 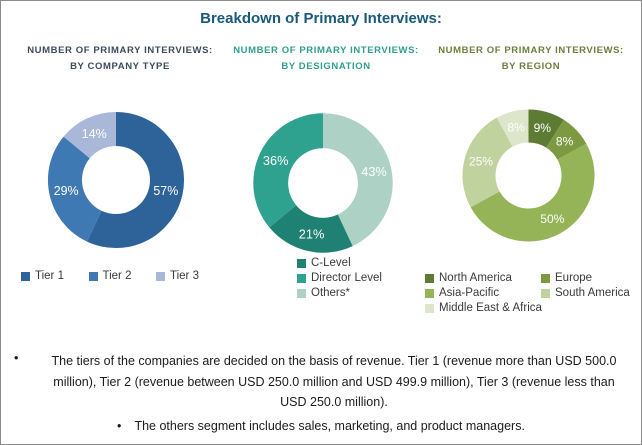 What do you see at coordinates (288, 170) in the screenshot?
I see `donut-segment-director-level` at bounding box center [288, 170].